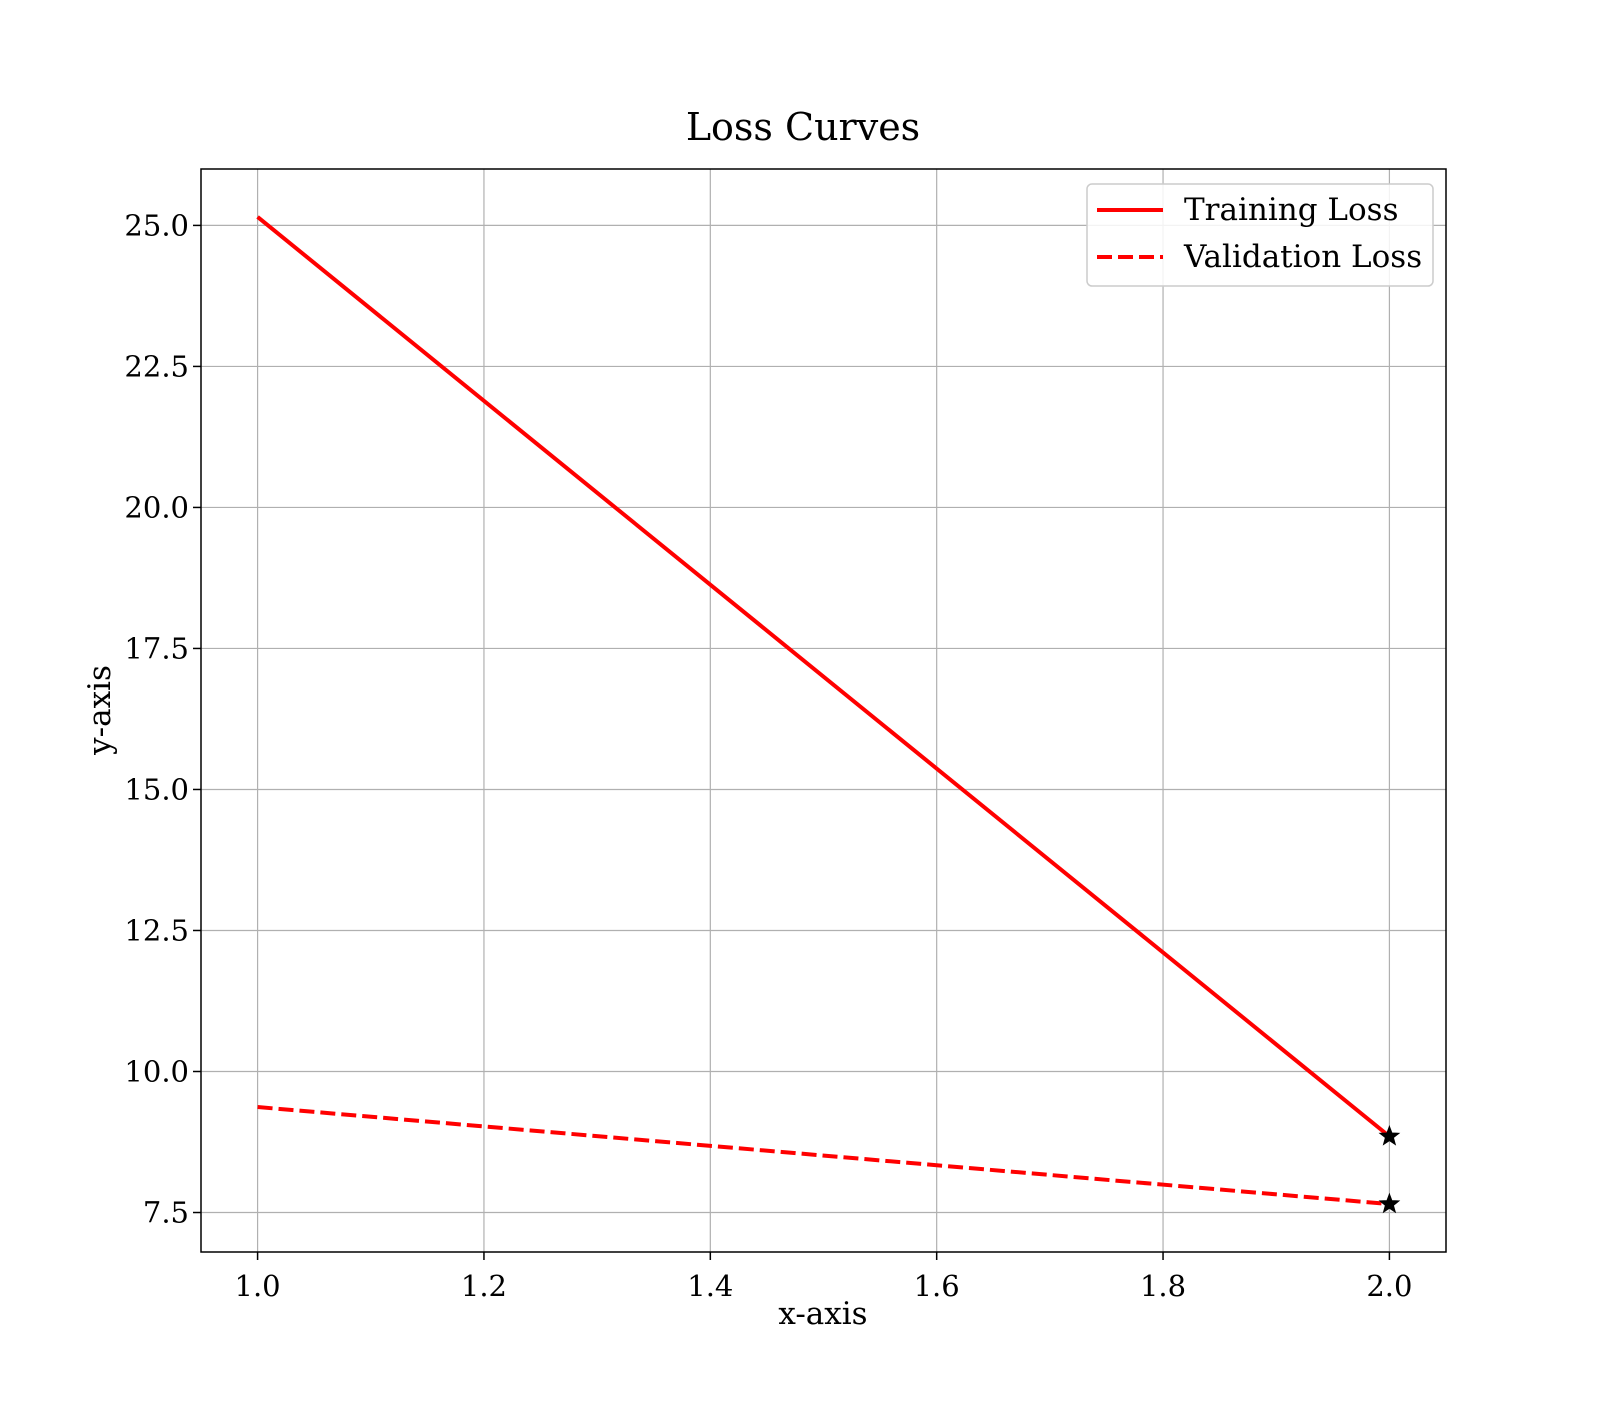  What do you see at coordinates (156, 507) in the screenshot?
I see `y-tick-label: 20.0` at bounding box center [156, 507].